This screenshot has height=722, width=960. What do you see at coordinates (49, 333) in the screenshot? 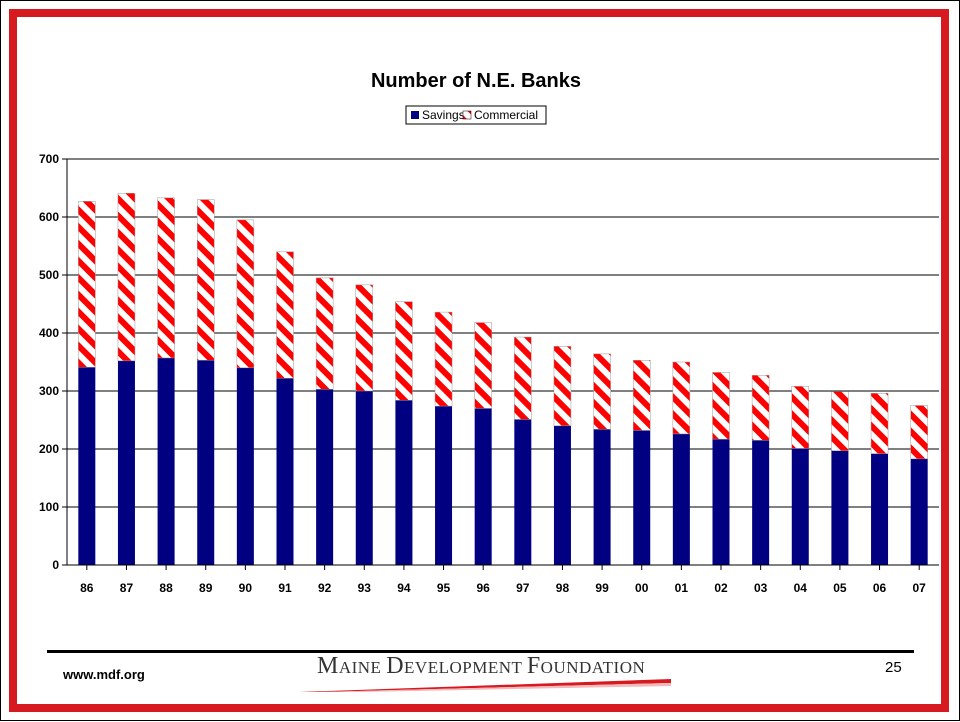
I see `y-tick-label: 400` at bounding box center [49, 333].